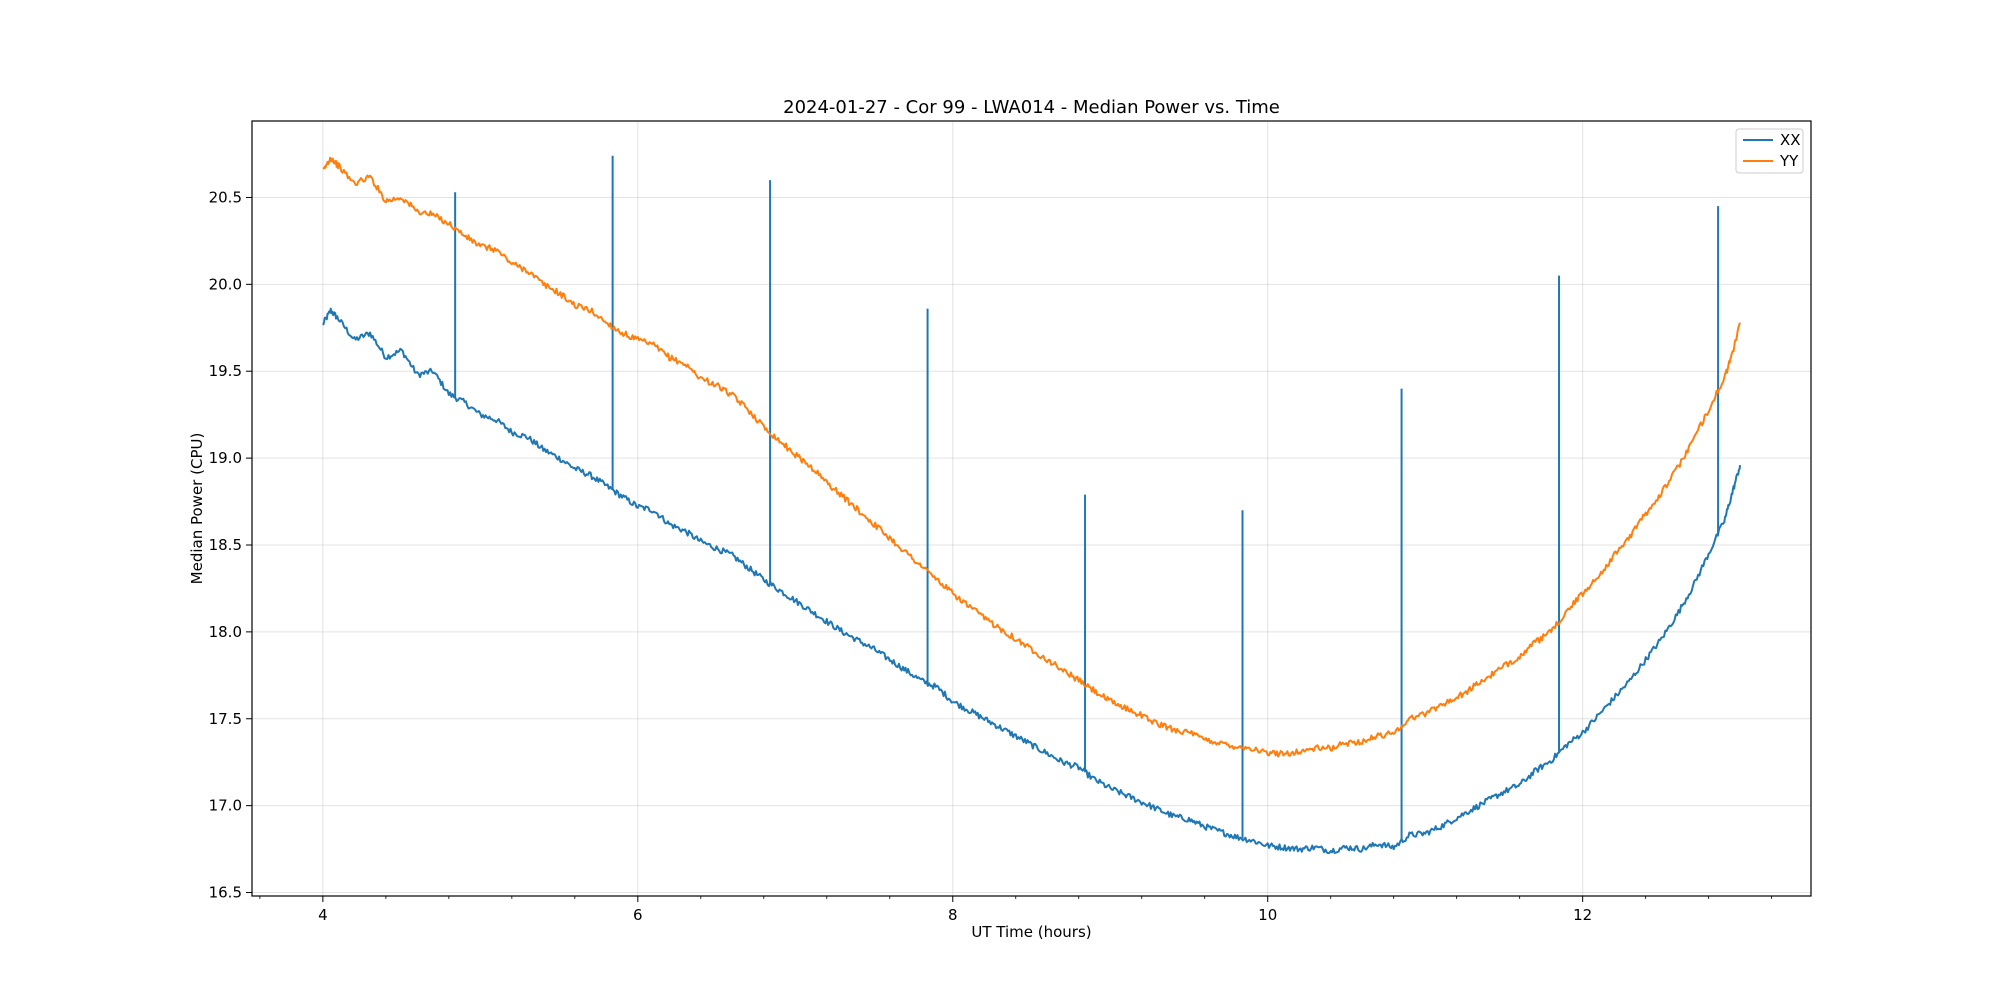 The height and width of the screenshot is (1000, 2000). Describe the element at coordinates (197, 509) in the screenshot. I see `y-axis-label: Median Power (CPU)` at that location.